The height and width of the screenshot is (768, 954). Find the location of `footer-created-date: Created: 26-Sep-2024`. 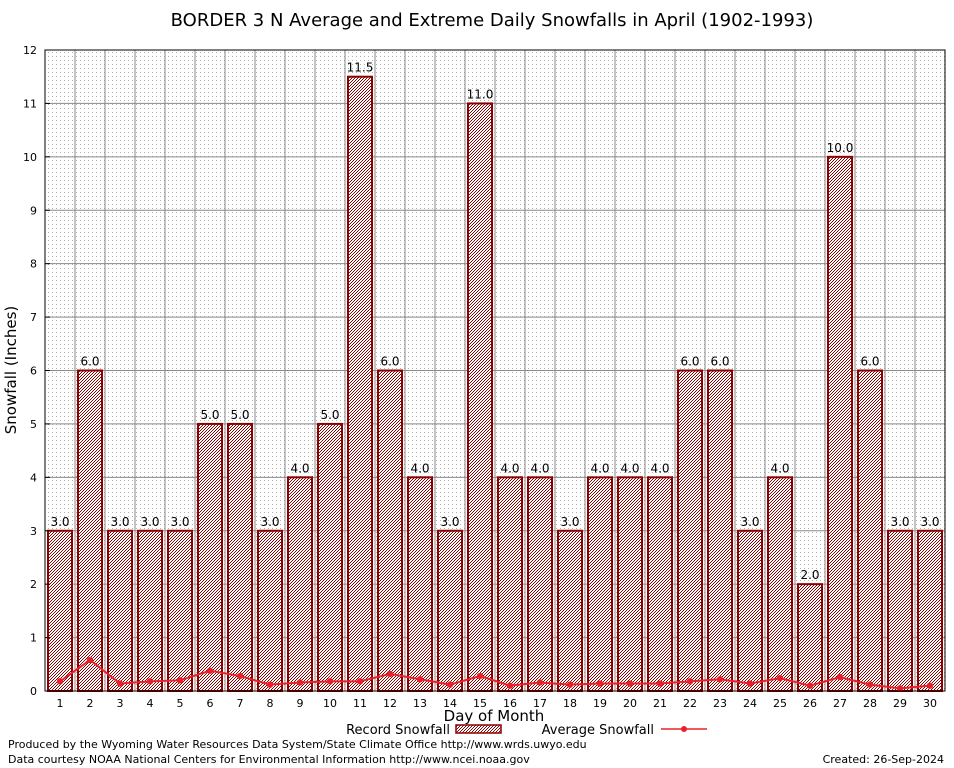

footer-created-date: Created: 26-Sep-2024 is located at coordinates (883, 759).